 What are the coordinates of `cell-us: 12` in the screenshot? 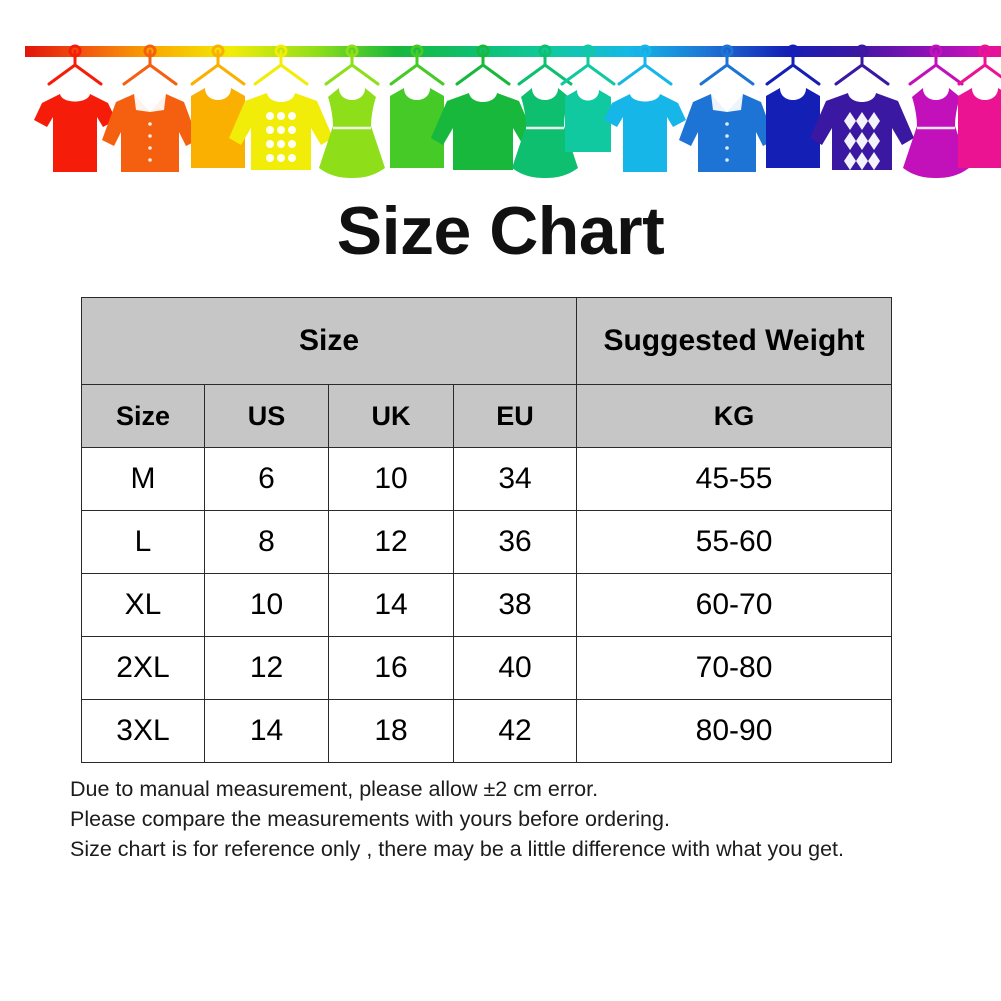 It's located at (266, 668).